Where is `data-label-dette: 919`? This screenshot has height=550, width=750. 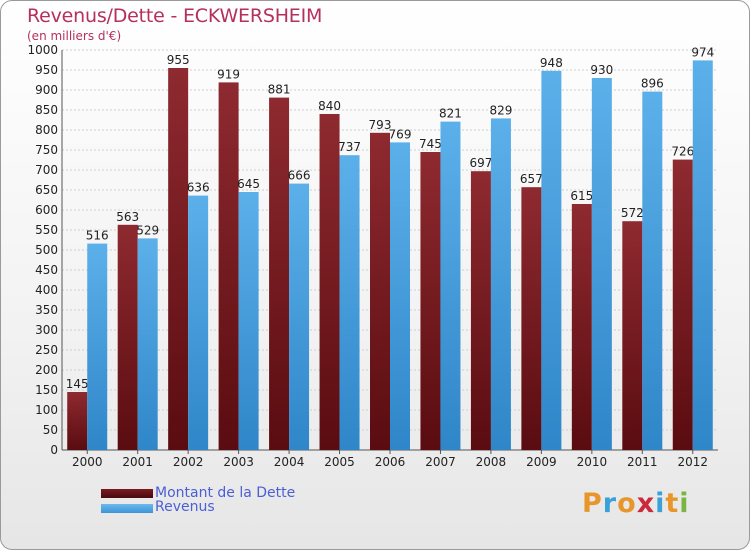
data-label-dette: 919 is located at coordinates (228, 74).